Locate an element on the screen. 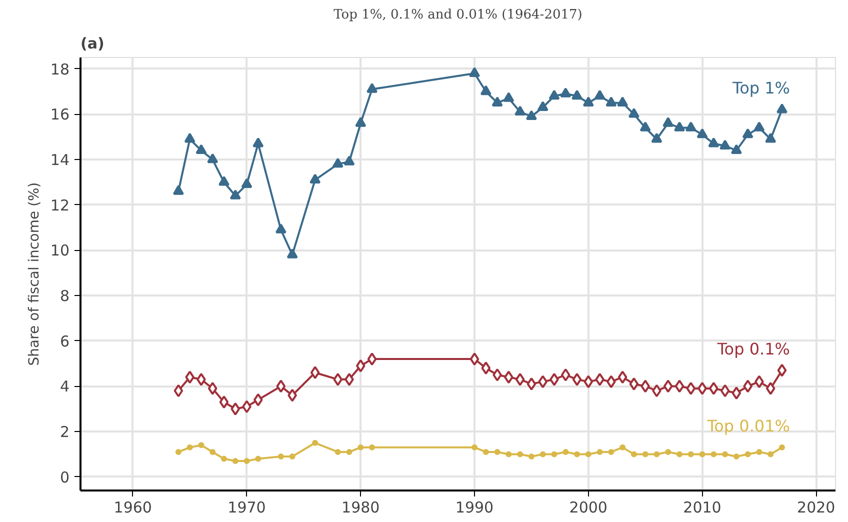 The height and width of the screenshot is (522, 848). chart-title: Top 1%, 0.1% and 0.01% (1964-2017) is located at coordinates (458, 15).